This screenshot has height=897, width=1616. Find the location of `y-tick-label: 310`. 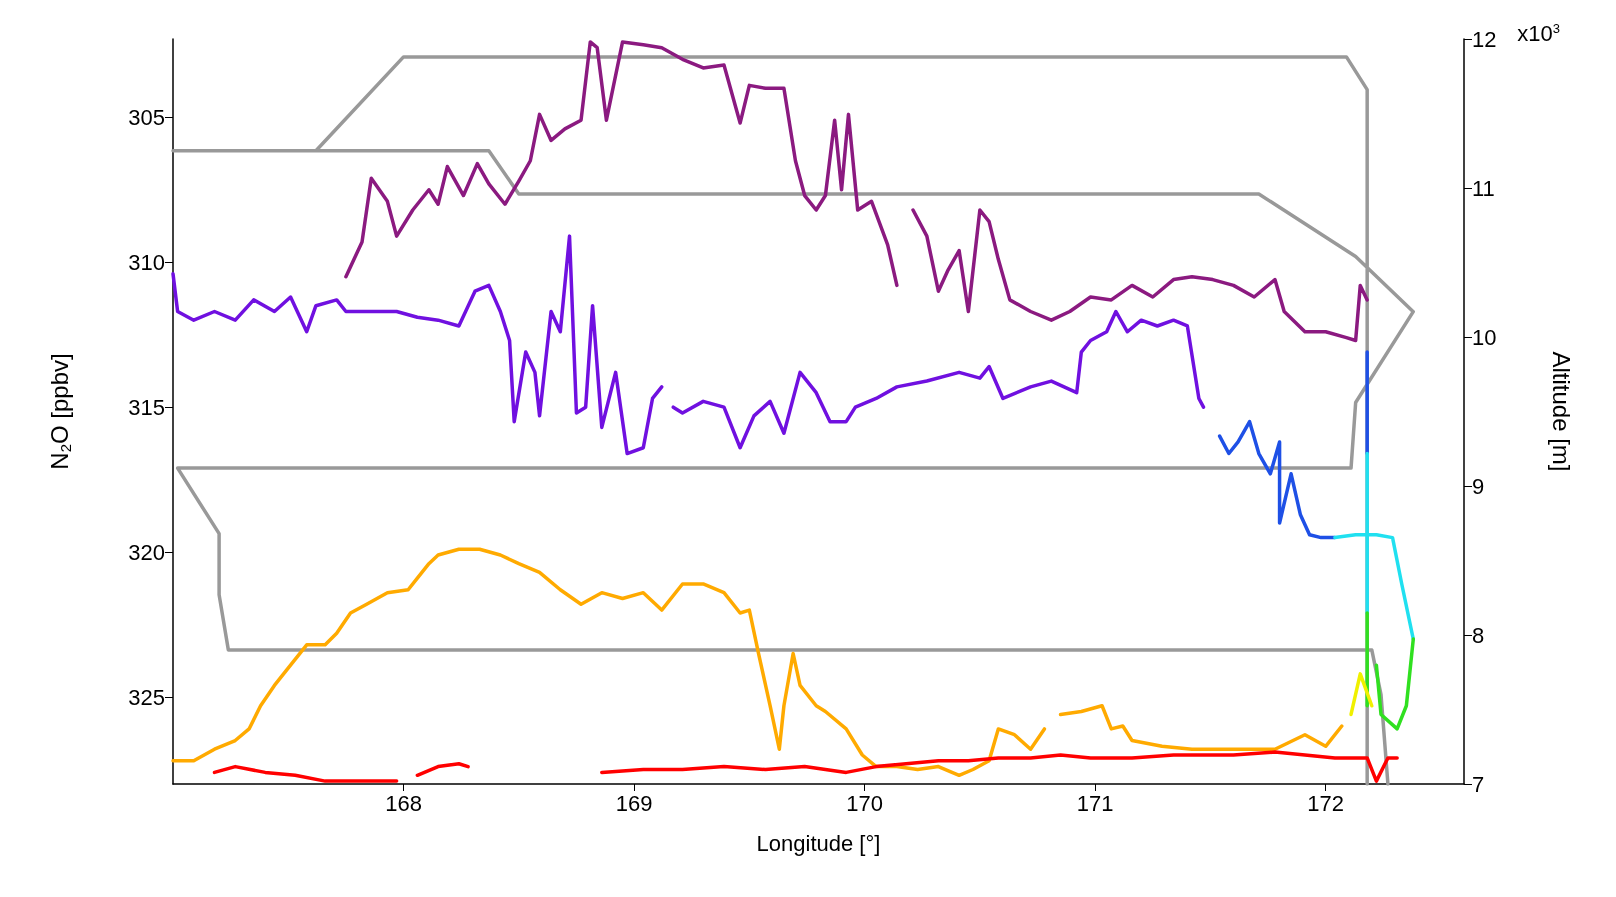

y-tick-label: 310 is located at coordinates (146, 262).